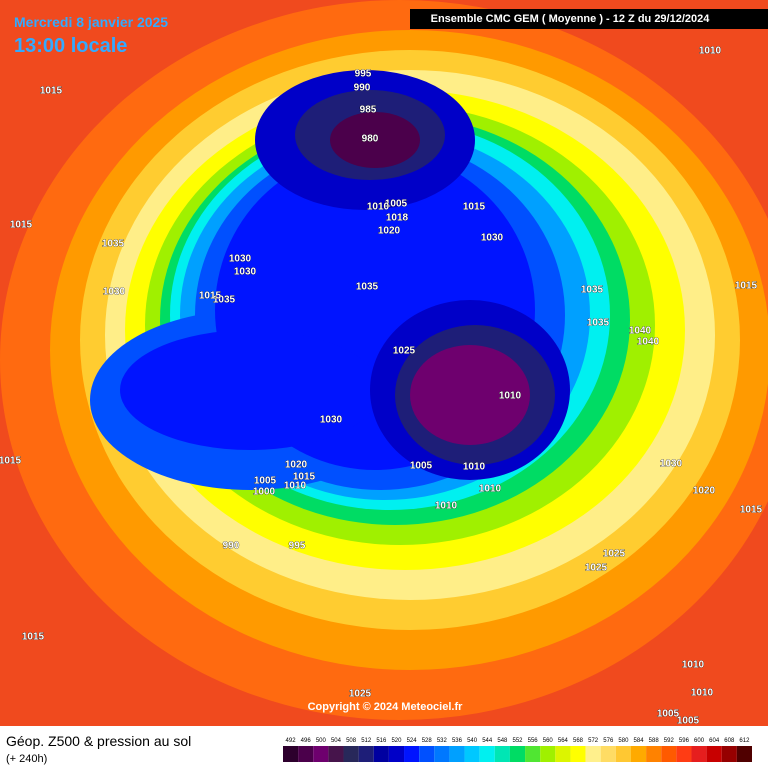  I want to click on color-label: 540, so click(472, 741).